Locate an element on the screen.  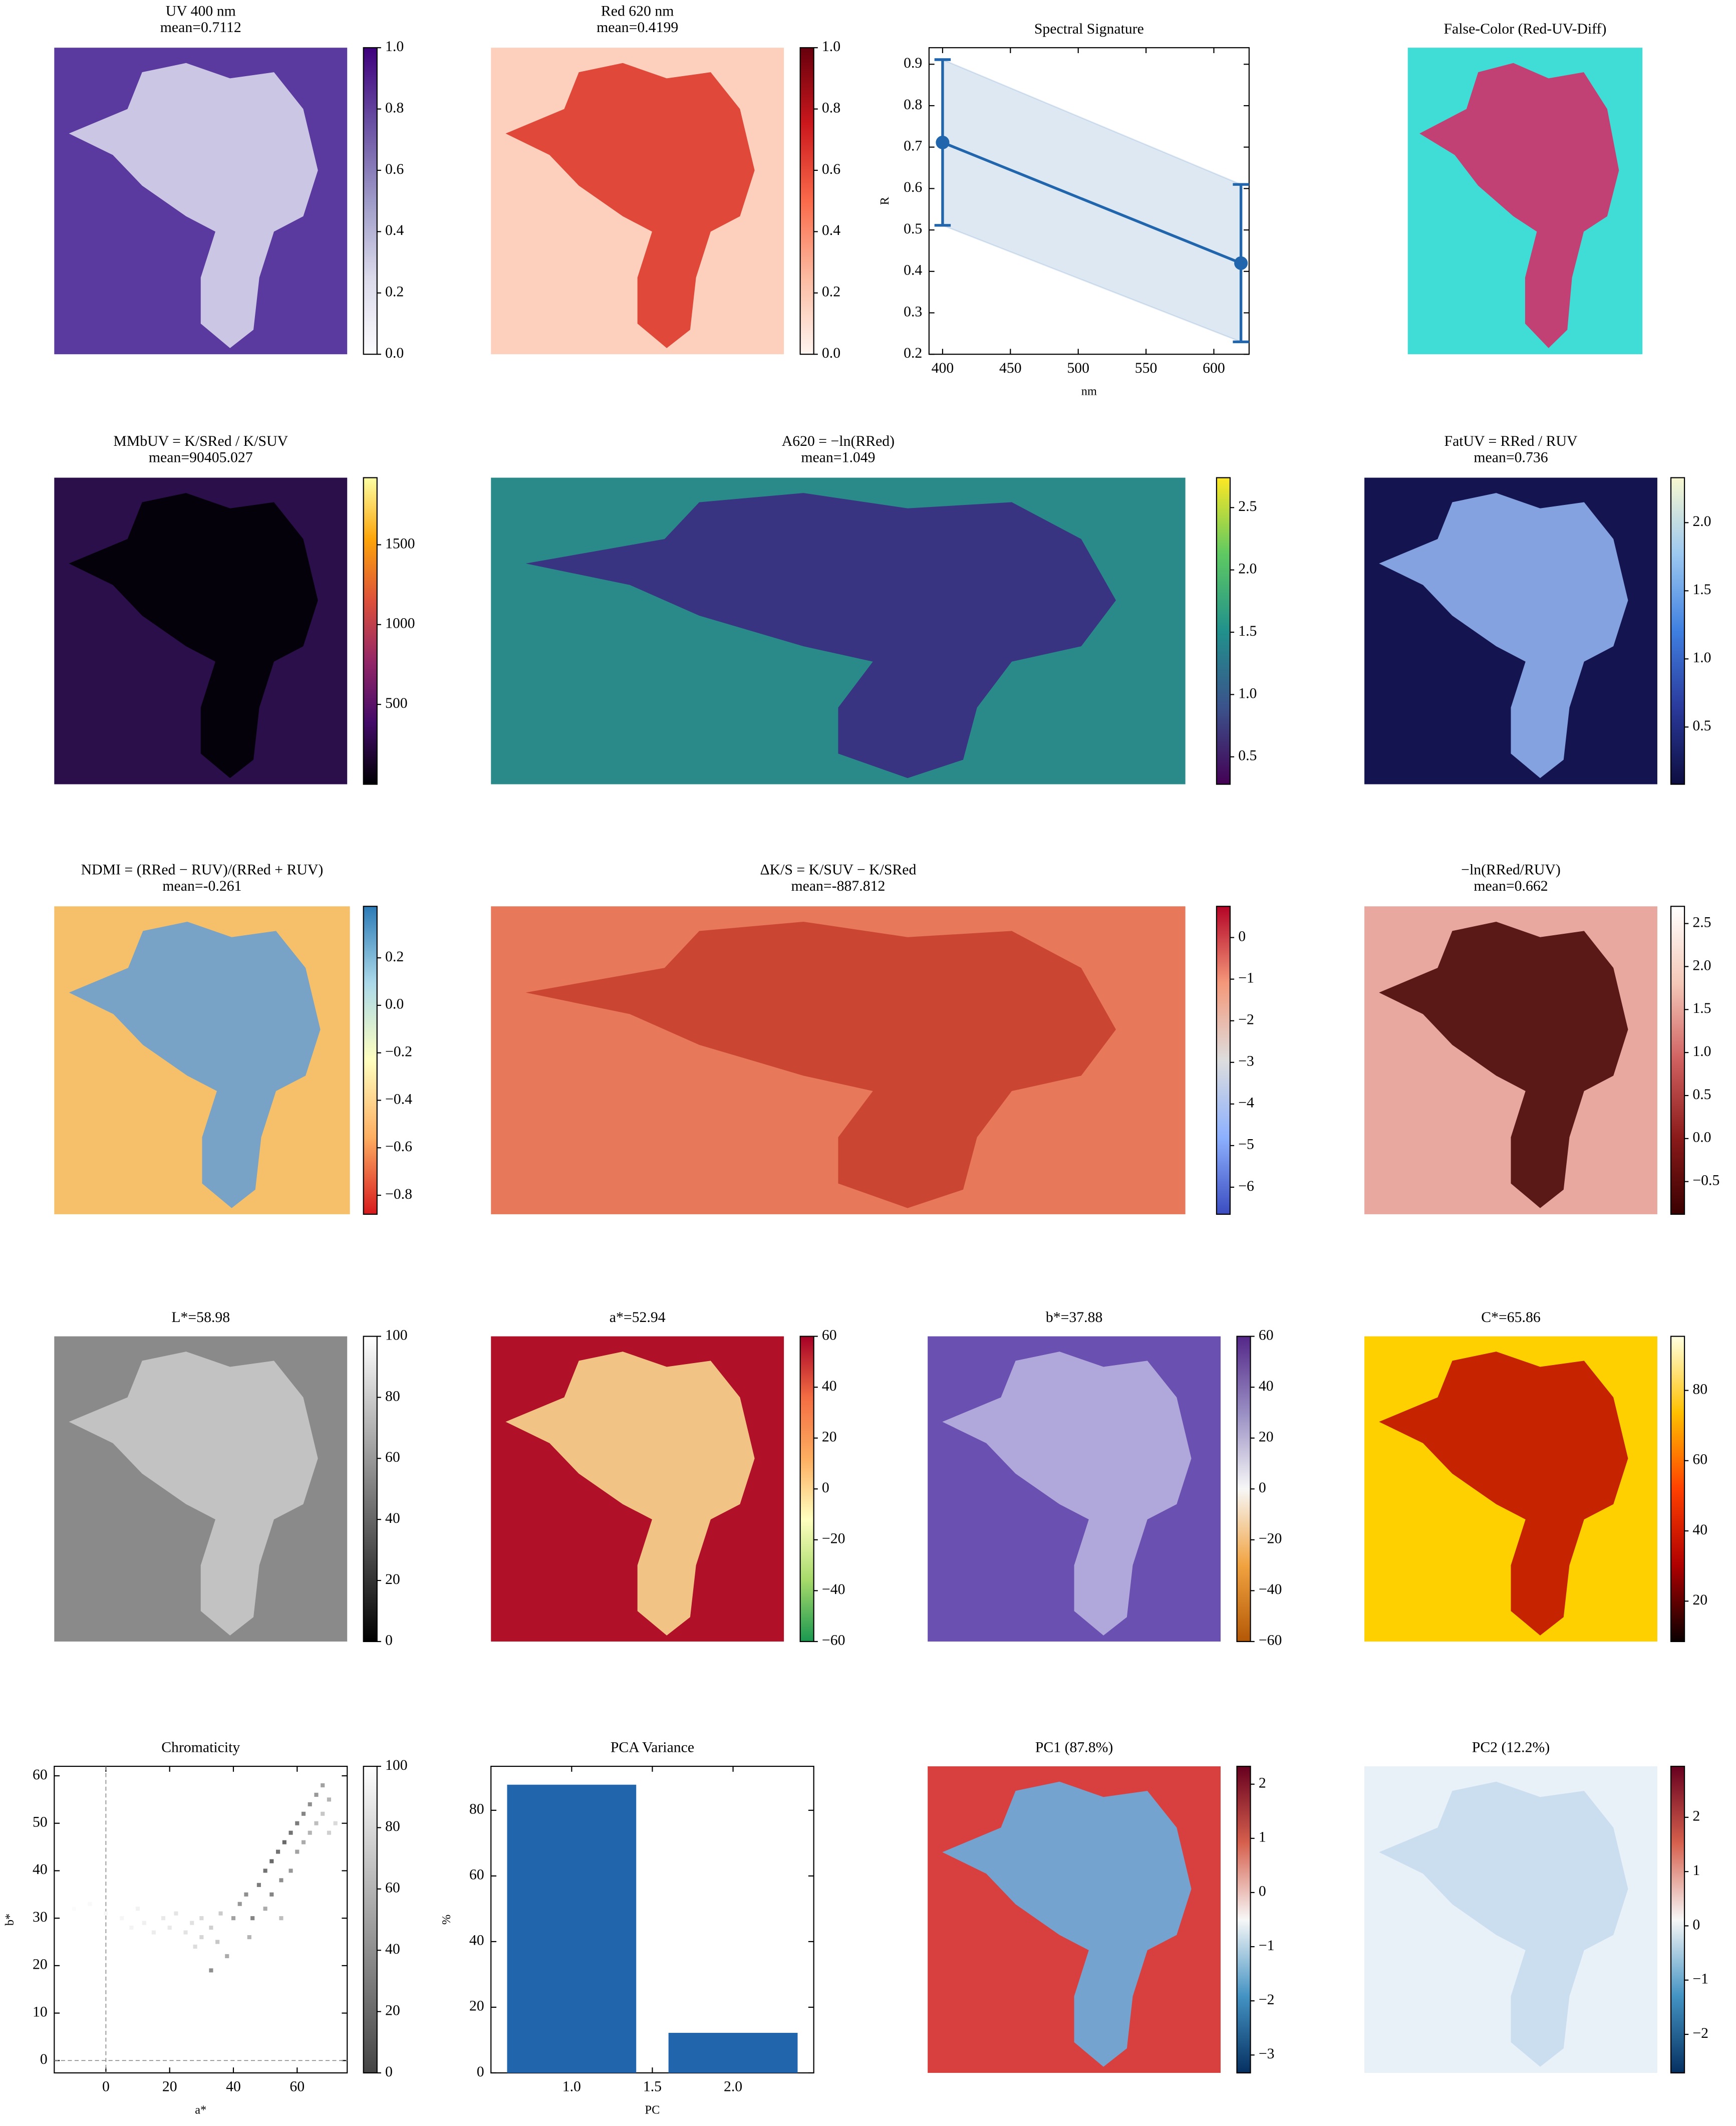
colorbar-tick-label: 80 is located at coordinates (1699, 1389).